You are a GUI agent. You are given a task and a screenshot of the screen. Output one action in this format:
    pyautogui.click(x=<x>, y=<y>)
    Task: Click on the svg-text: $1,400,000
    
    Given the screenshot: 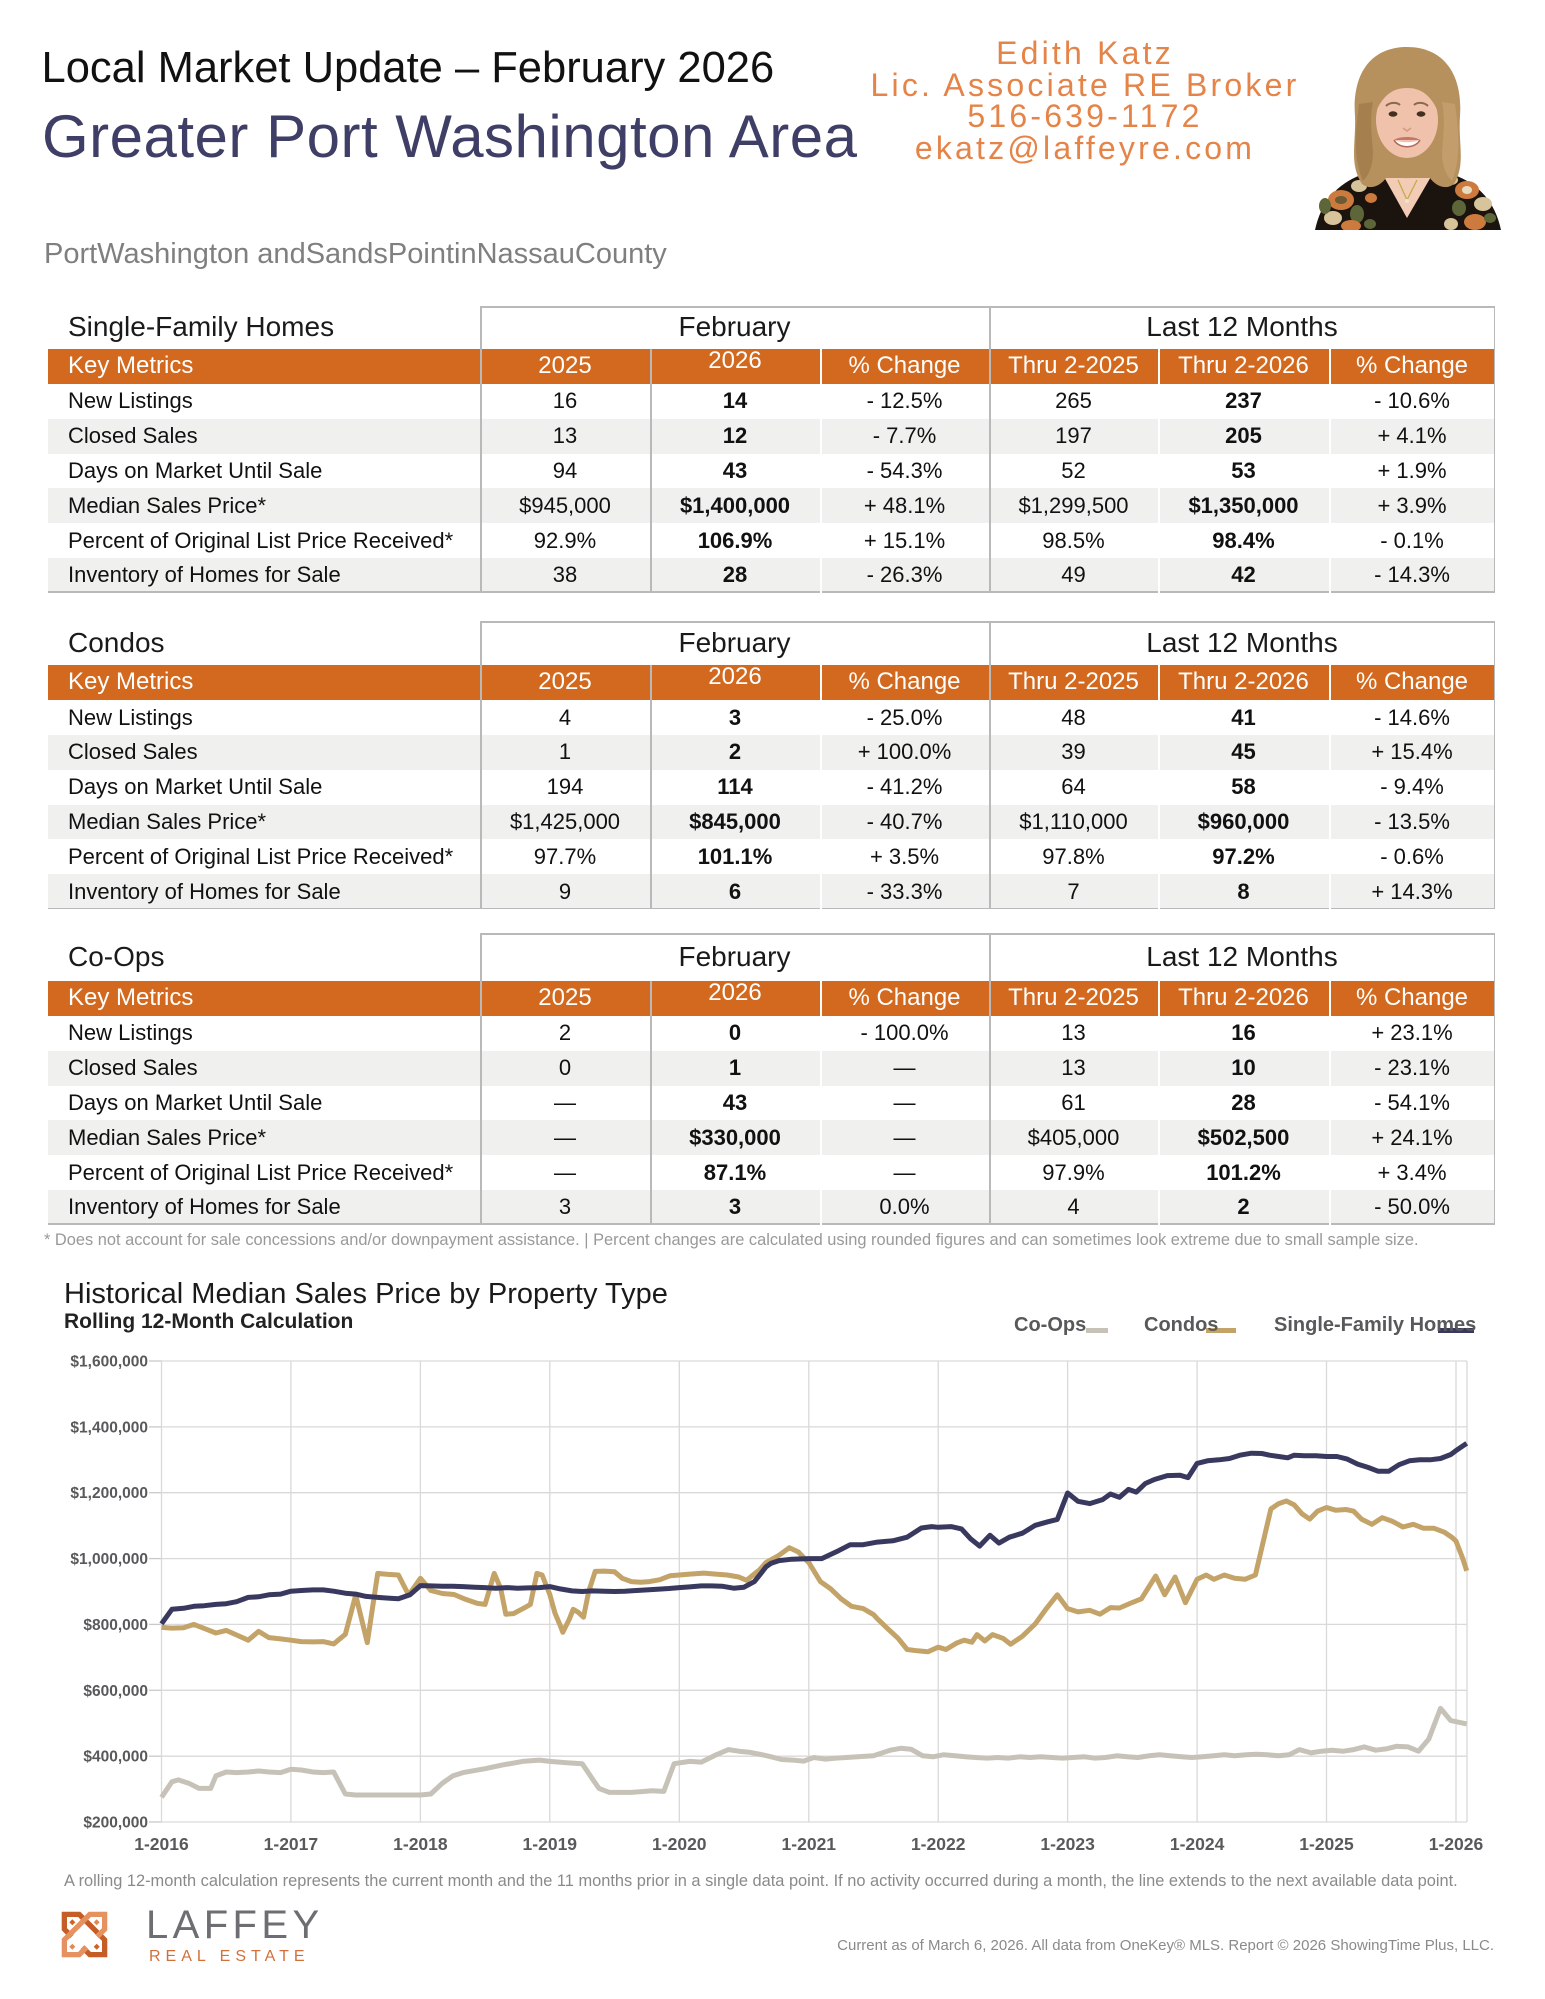 What is the action you would take?
    pyautogui.click(x=109, y=1427)
    